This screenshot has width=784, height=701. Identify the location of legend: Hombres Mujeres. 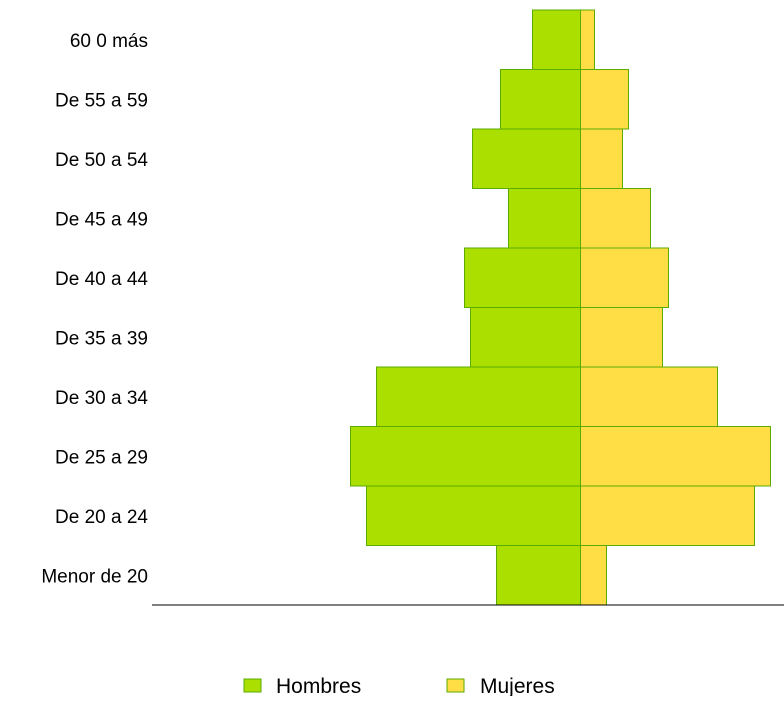
(399, 686).